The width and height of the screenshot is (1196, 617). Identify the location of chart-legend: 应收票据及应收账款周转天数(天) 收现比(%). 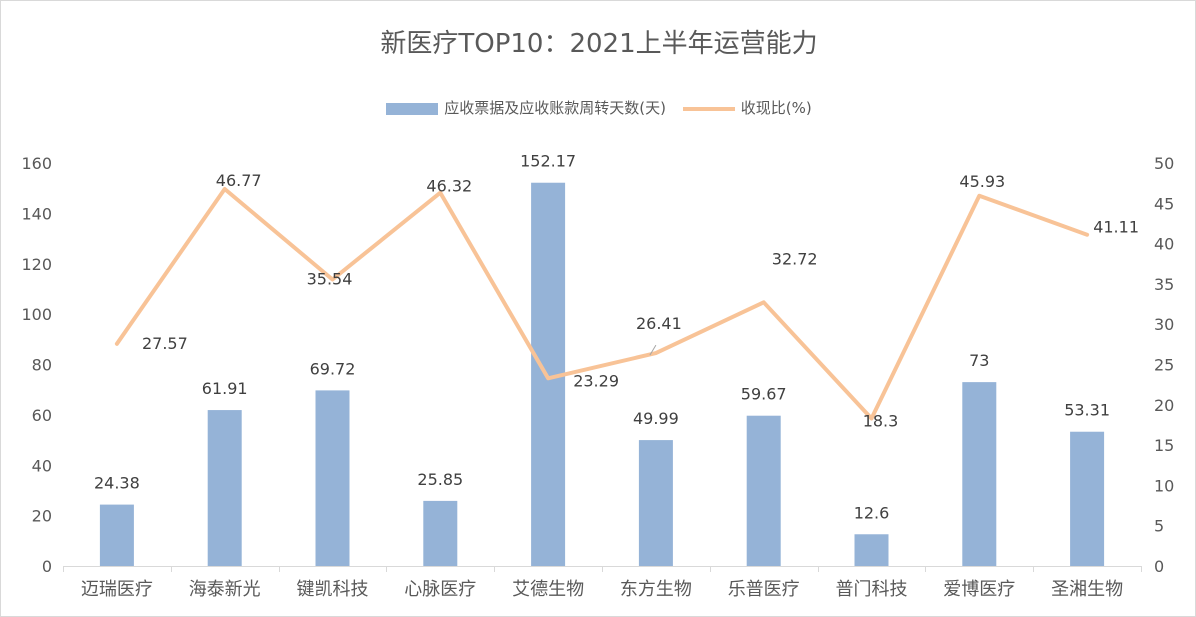
(598, 107).